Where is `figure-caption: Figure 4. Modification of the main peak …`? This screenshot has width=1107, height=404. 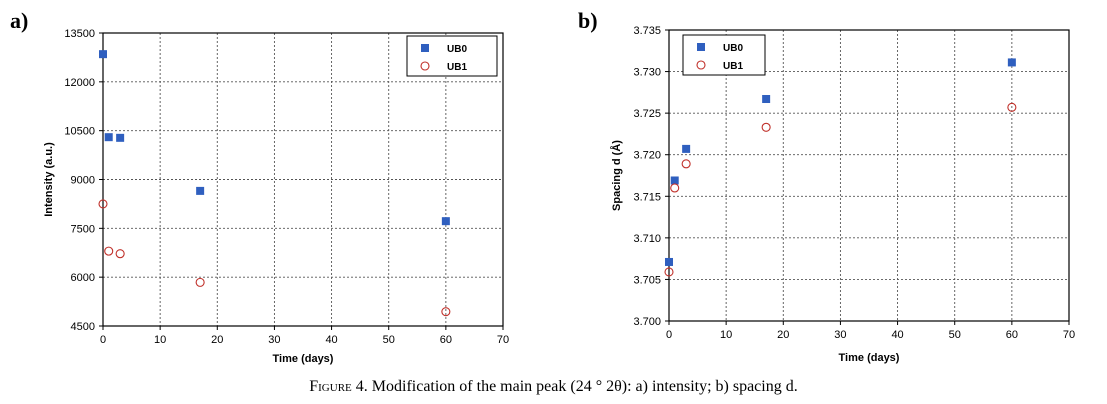 figure-caption: Figure 4. Modification of the main peak … is located at coordinates (553, 387).